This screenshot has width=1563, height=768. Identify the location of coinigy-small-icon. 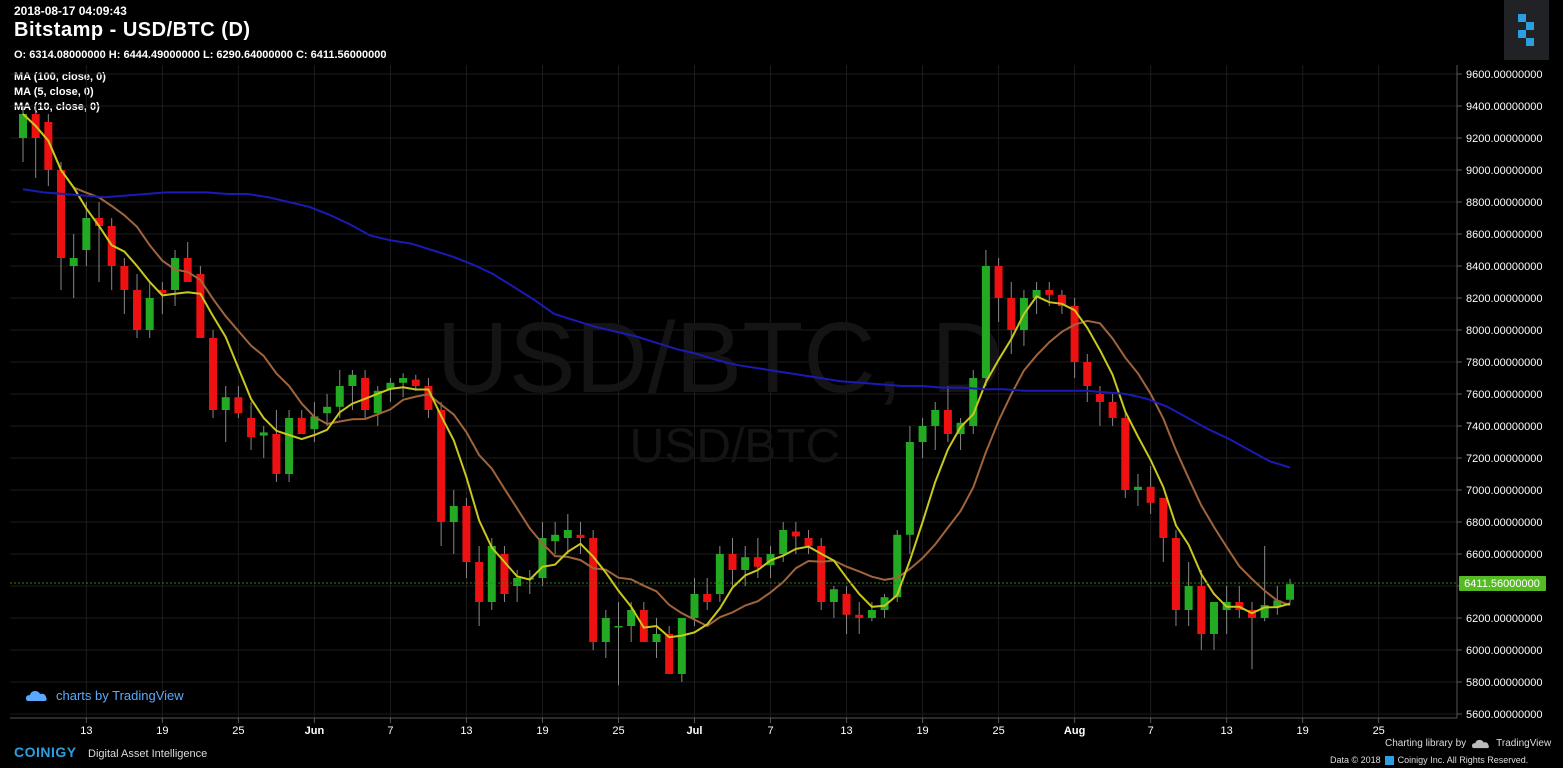
(1389, 760).